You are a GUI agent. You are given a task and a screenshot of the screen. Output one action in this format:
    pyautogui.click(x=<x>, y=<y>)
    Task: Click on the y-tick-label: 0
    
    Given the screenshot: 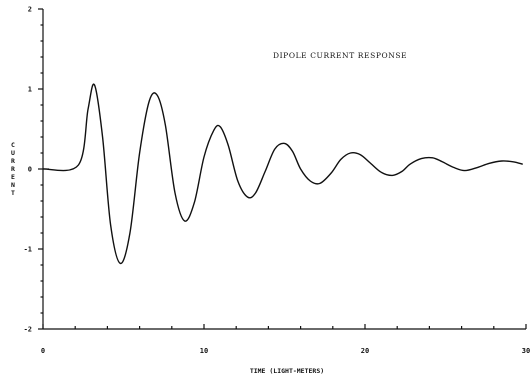 What is the action you would take?
    pyautogui.click(x=30, y=170)
    